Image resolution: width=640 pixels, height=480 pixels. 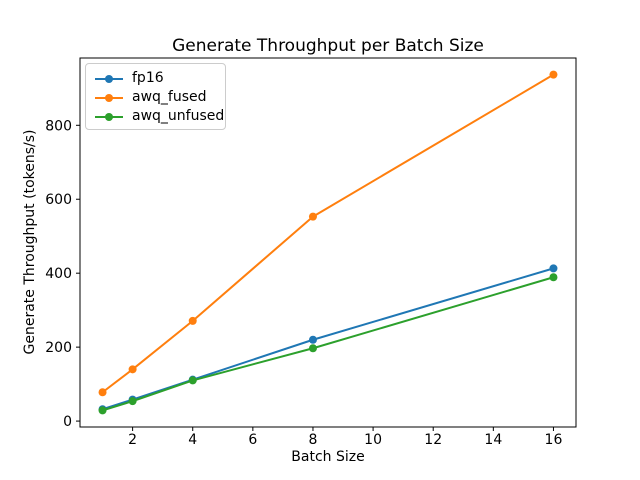 What do you see at coordinates (328, 46) in the screenshot?
I see `chart-title: Generate Throughput per Batch Size` at bounding box center [328, 46].